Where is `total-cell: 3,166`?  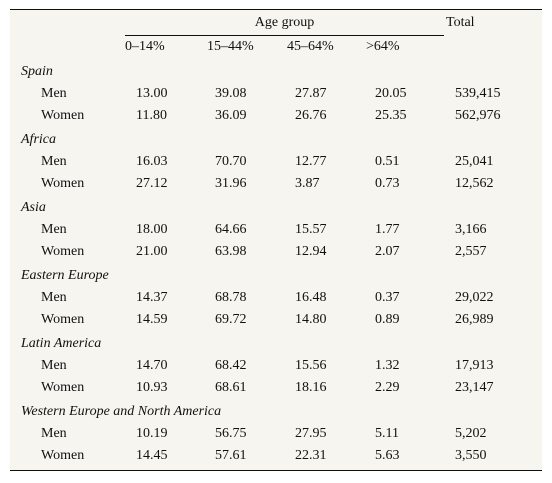 total-cell: 3,166 is located at coordinates (471, 229).